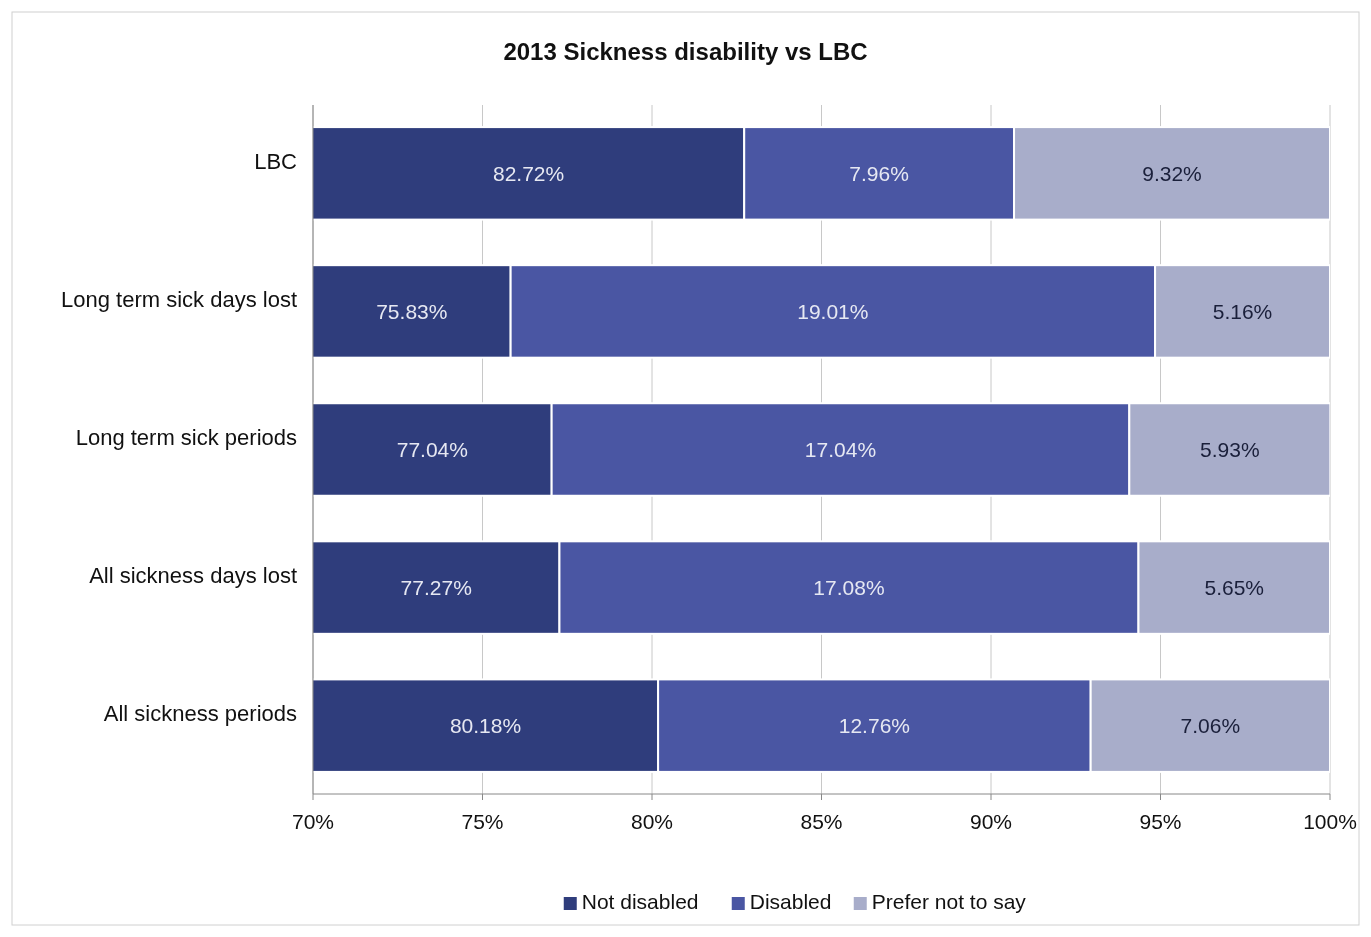 The image size is (1371, 937). What do you see at coordinates (412, 311) in the screenshot?
I see `data-label: 75.83%` at bounding box center [412, 311].